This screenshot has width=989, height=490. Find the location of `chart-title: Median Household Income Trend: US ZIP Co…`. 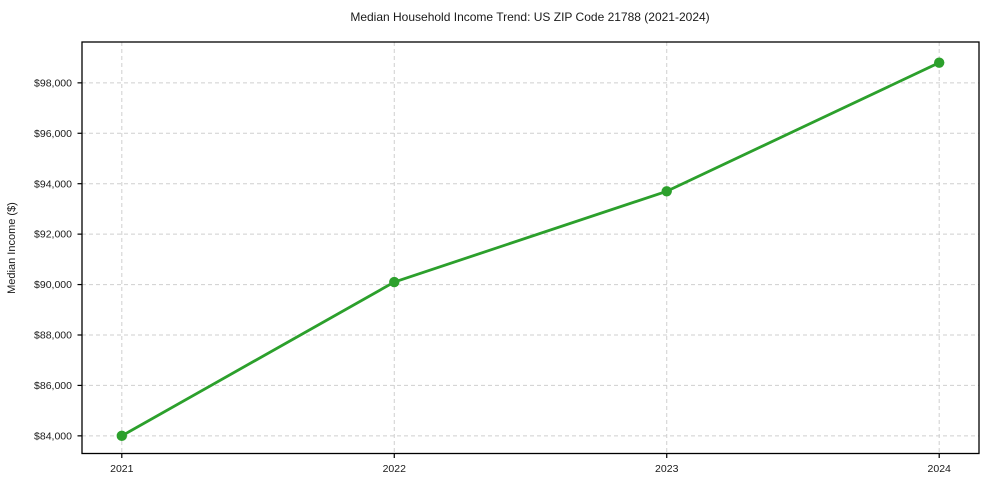

chart-title: Median Household Income Trend: US ZIP Co… is located at coordinates (529, 17).